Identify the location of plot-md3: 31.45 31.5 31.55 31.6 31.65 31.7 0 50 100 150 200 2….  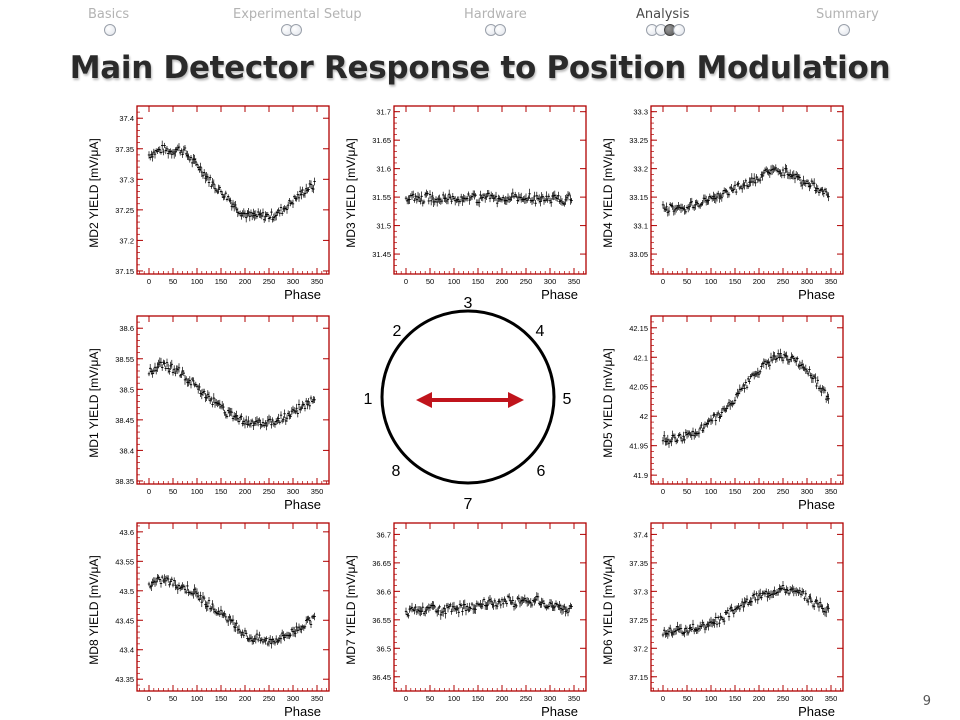
(473, 200).